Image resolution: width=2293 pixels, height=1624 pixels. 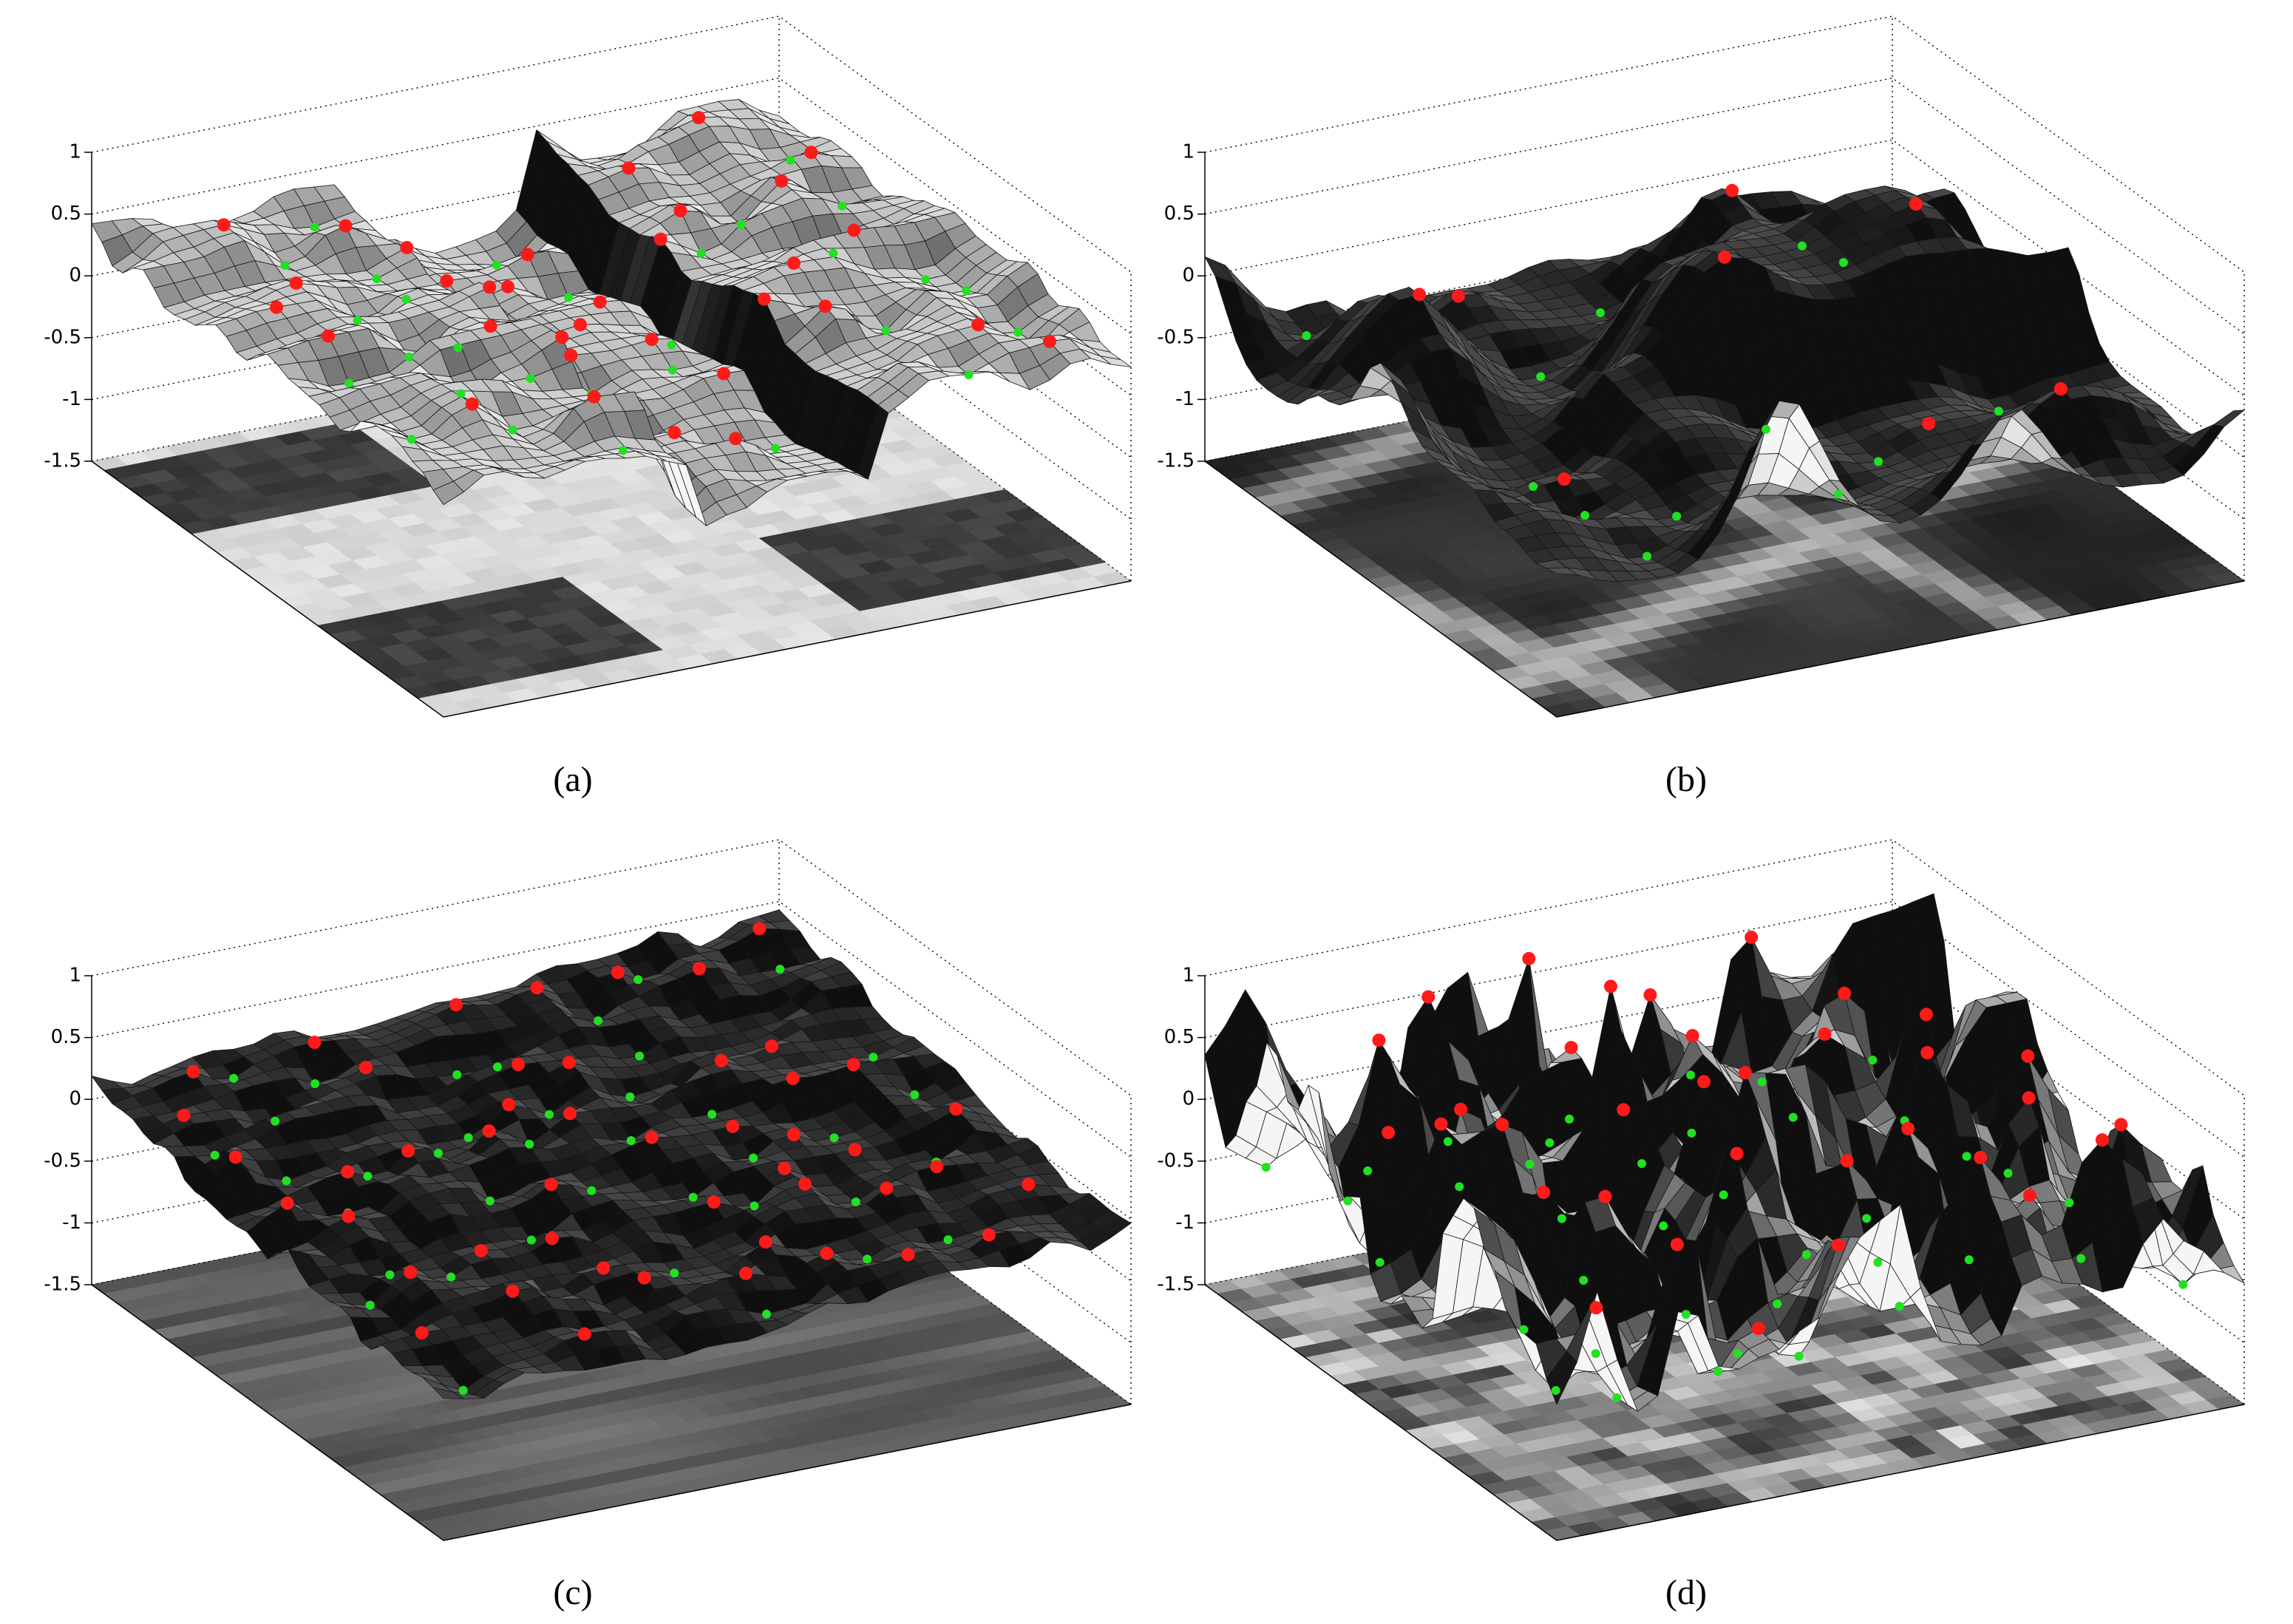 What do you see at coordinates (1686, 779) in the screenshot?
I see `caption: (b)` at bounding box center [1686, 779].